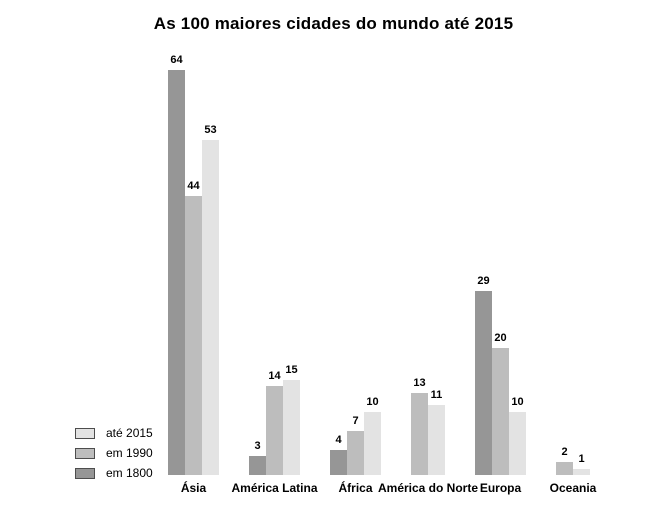  Describe the element at coordinates (355, 488) in the screenshot. I see `category-label: África` at that location.